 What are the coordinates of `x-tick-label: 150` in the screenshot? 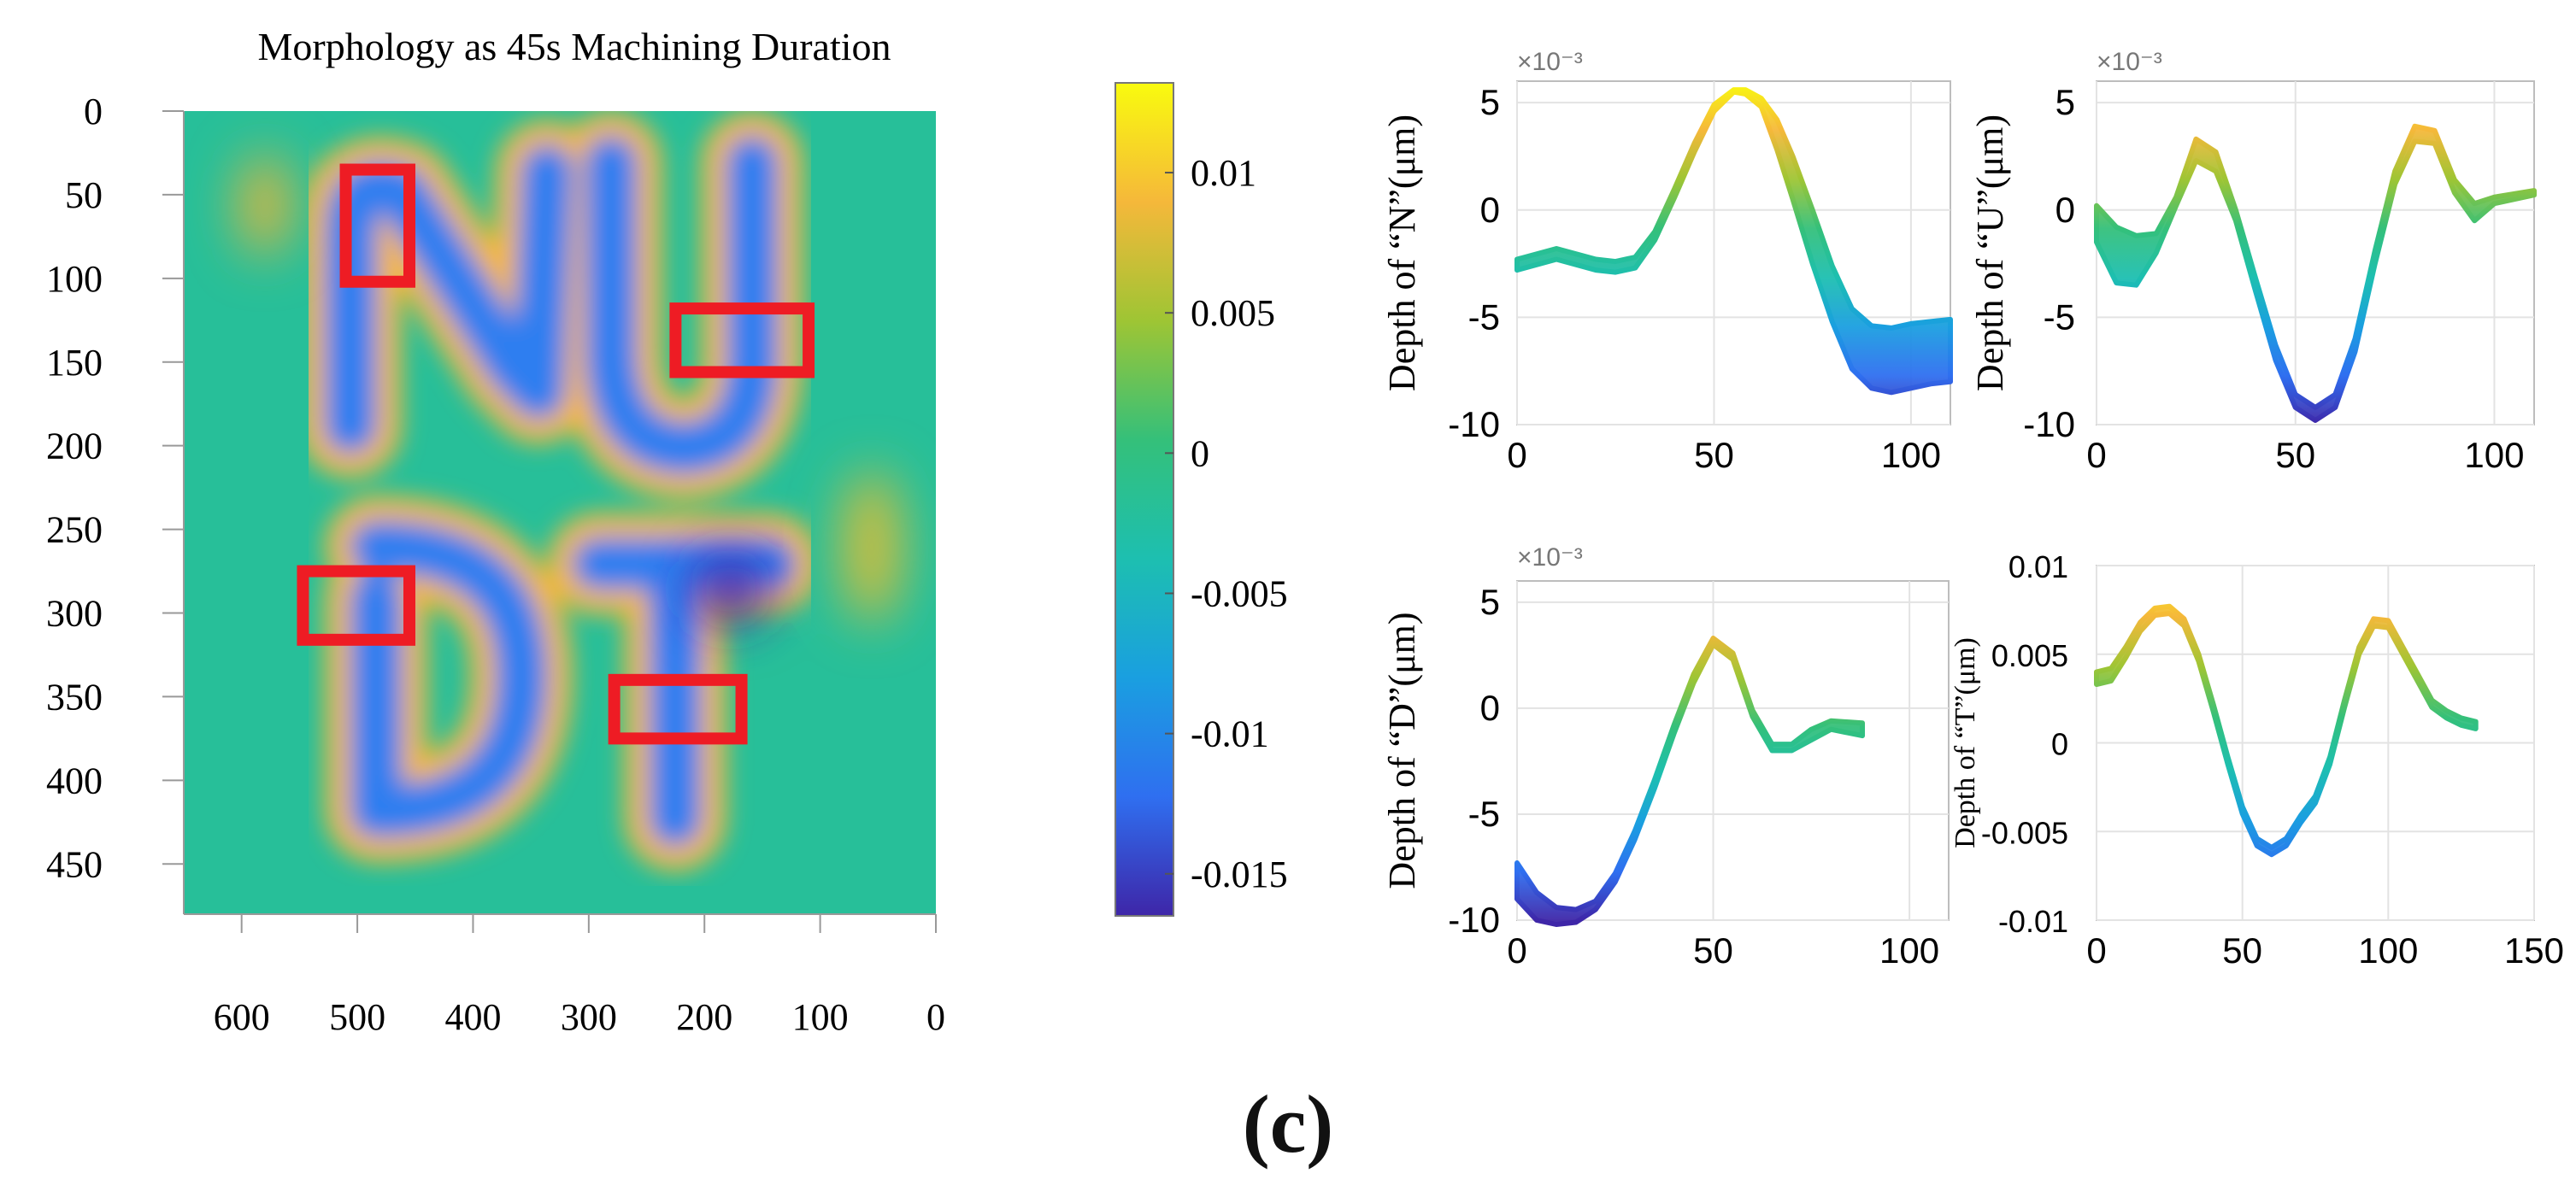 It's located at (2534, 951).